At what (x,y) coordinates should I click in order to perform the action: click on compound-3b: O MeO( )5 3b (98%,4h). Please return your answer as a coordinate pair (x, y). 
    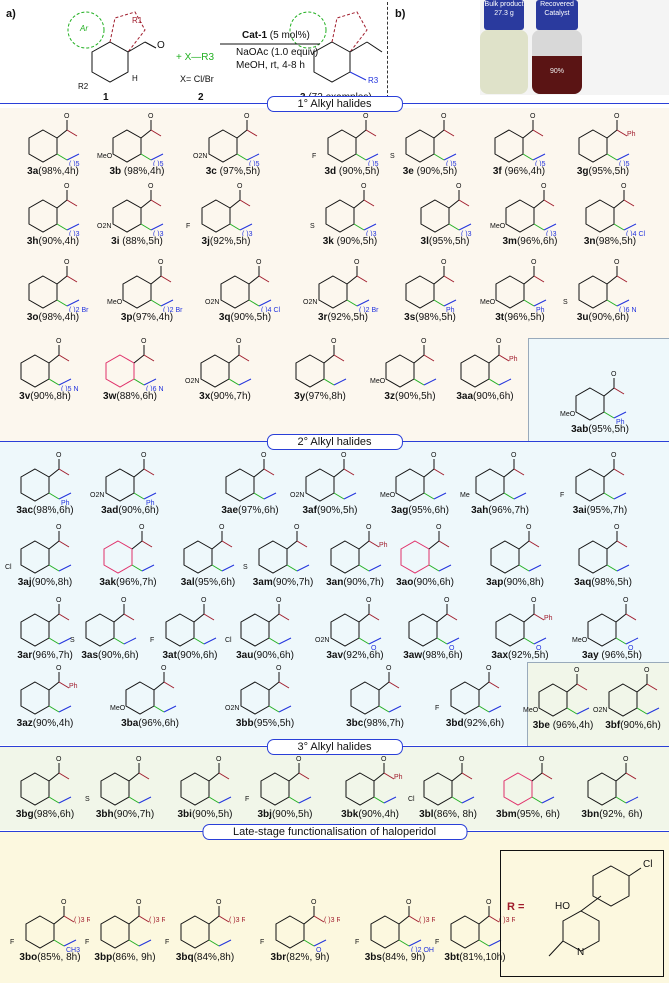
    Looking at the image, I should click on (137, 143).